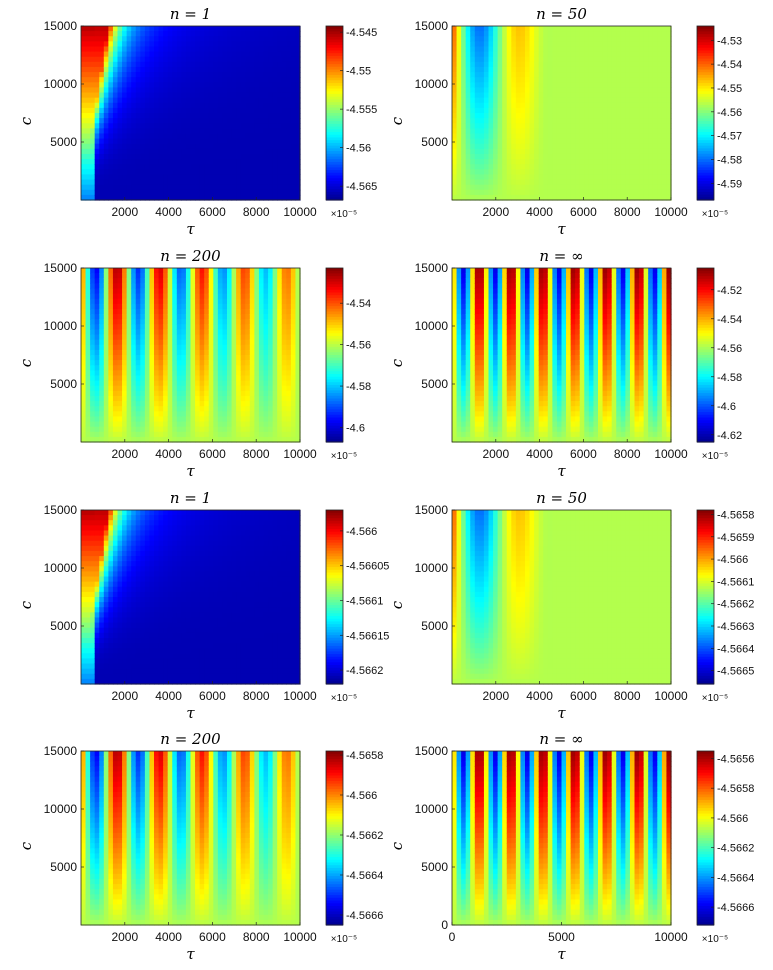 The image size is (773, 970). Describe the element at coordinates (61, 26) in the screenshot. I see `y-tick-label: 15000` at that location.